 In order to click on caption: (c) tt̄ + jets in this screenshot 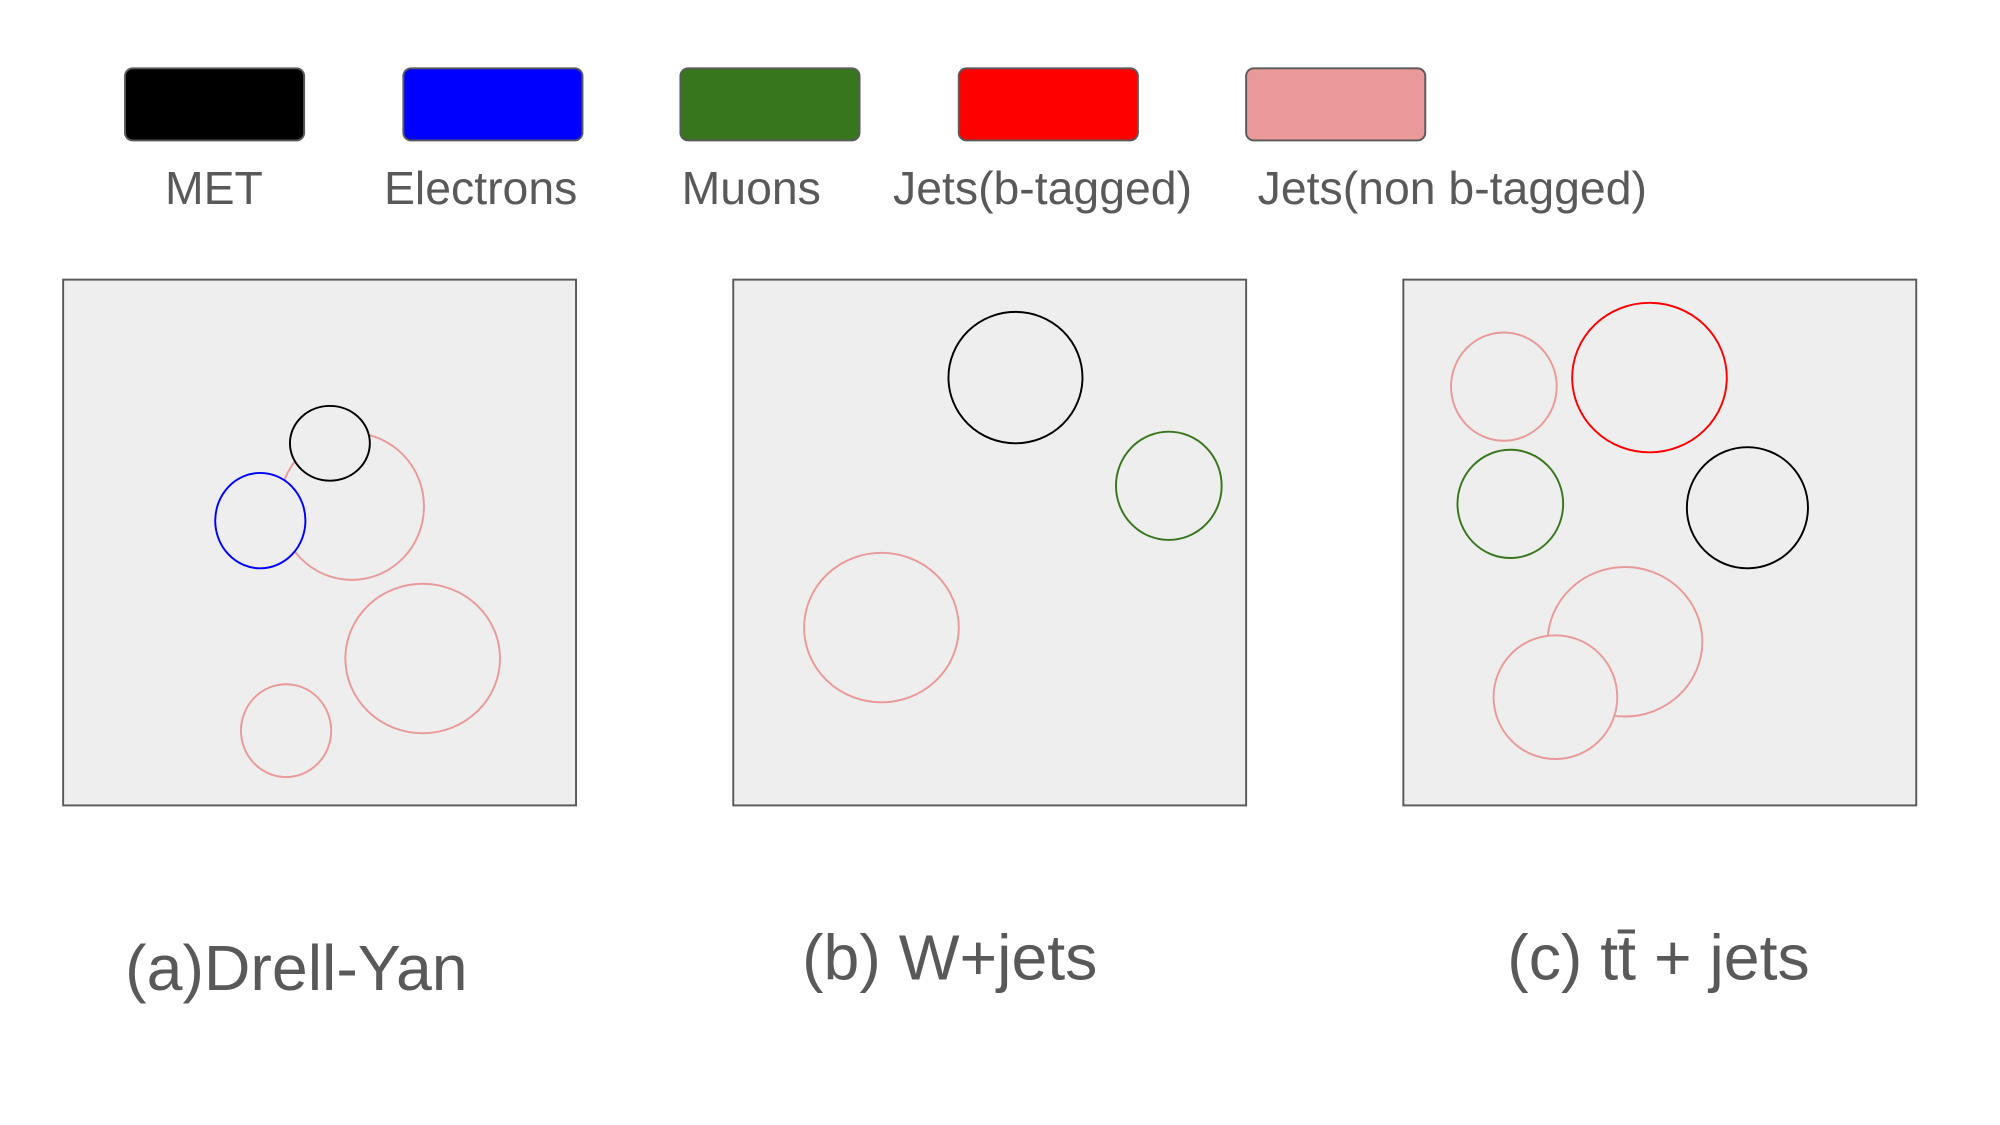, I will do `click(1658, 958)`.